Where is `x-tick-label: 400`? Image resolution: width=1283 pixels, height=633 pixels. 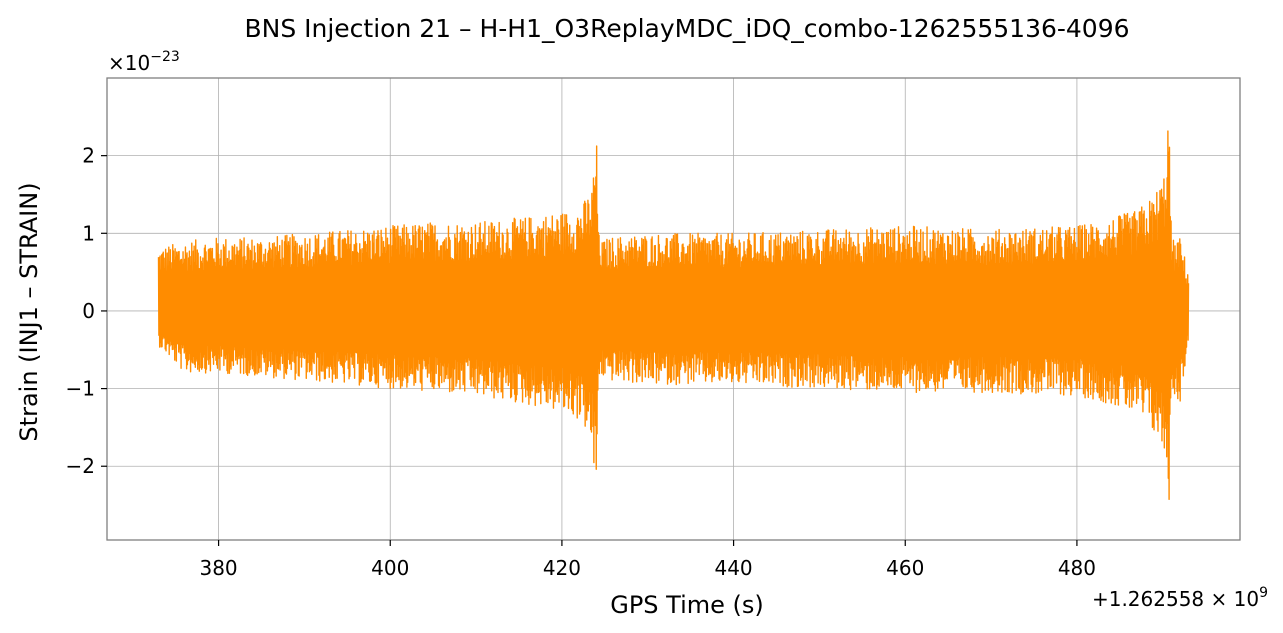 x-tick-label: 400 is located at coordinates (390, 568).